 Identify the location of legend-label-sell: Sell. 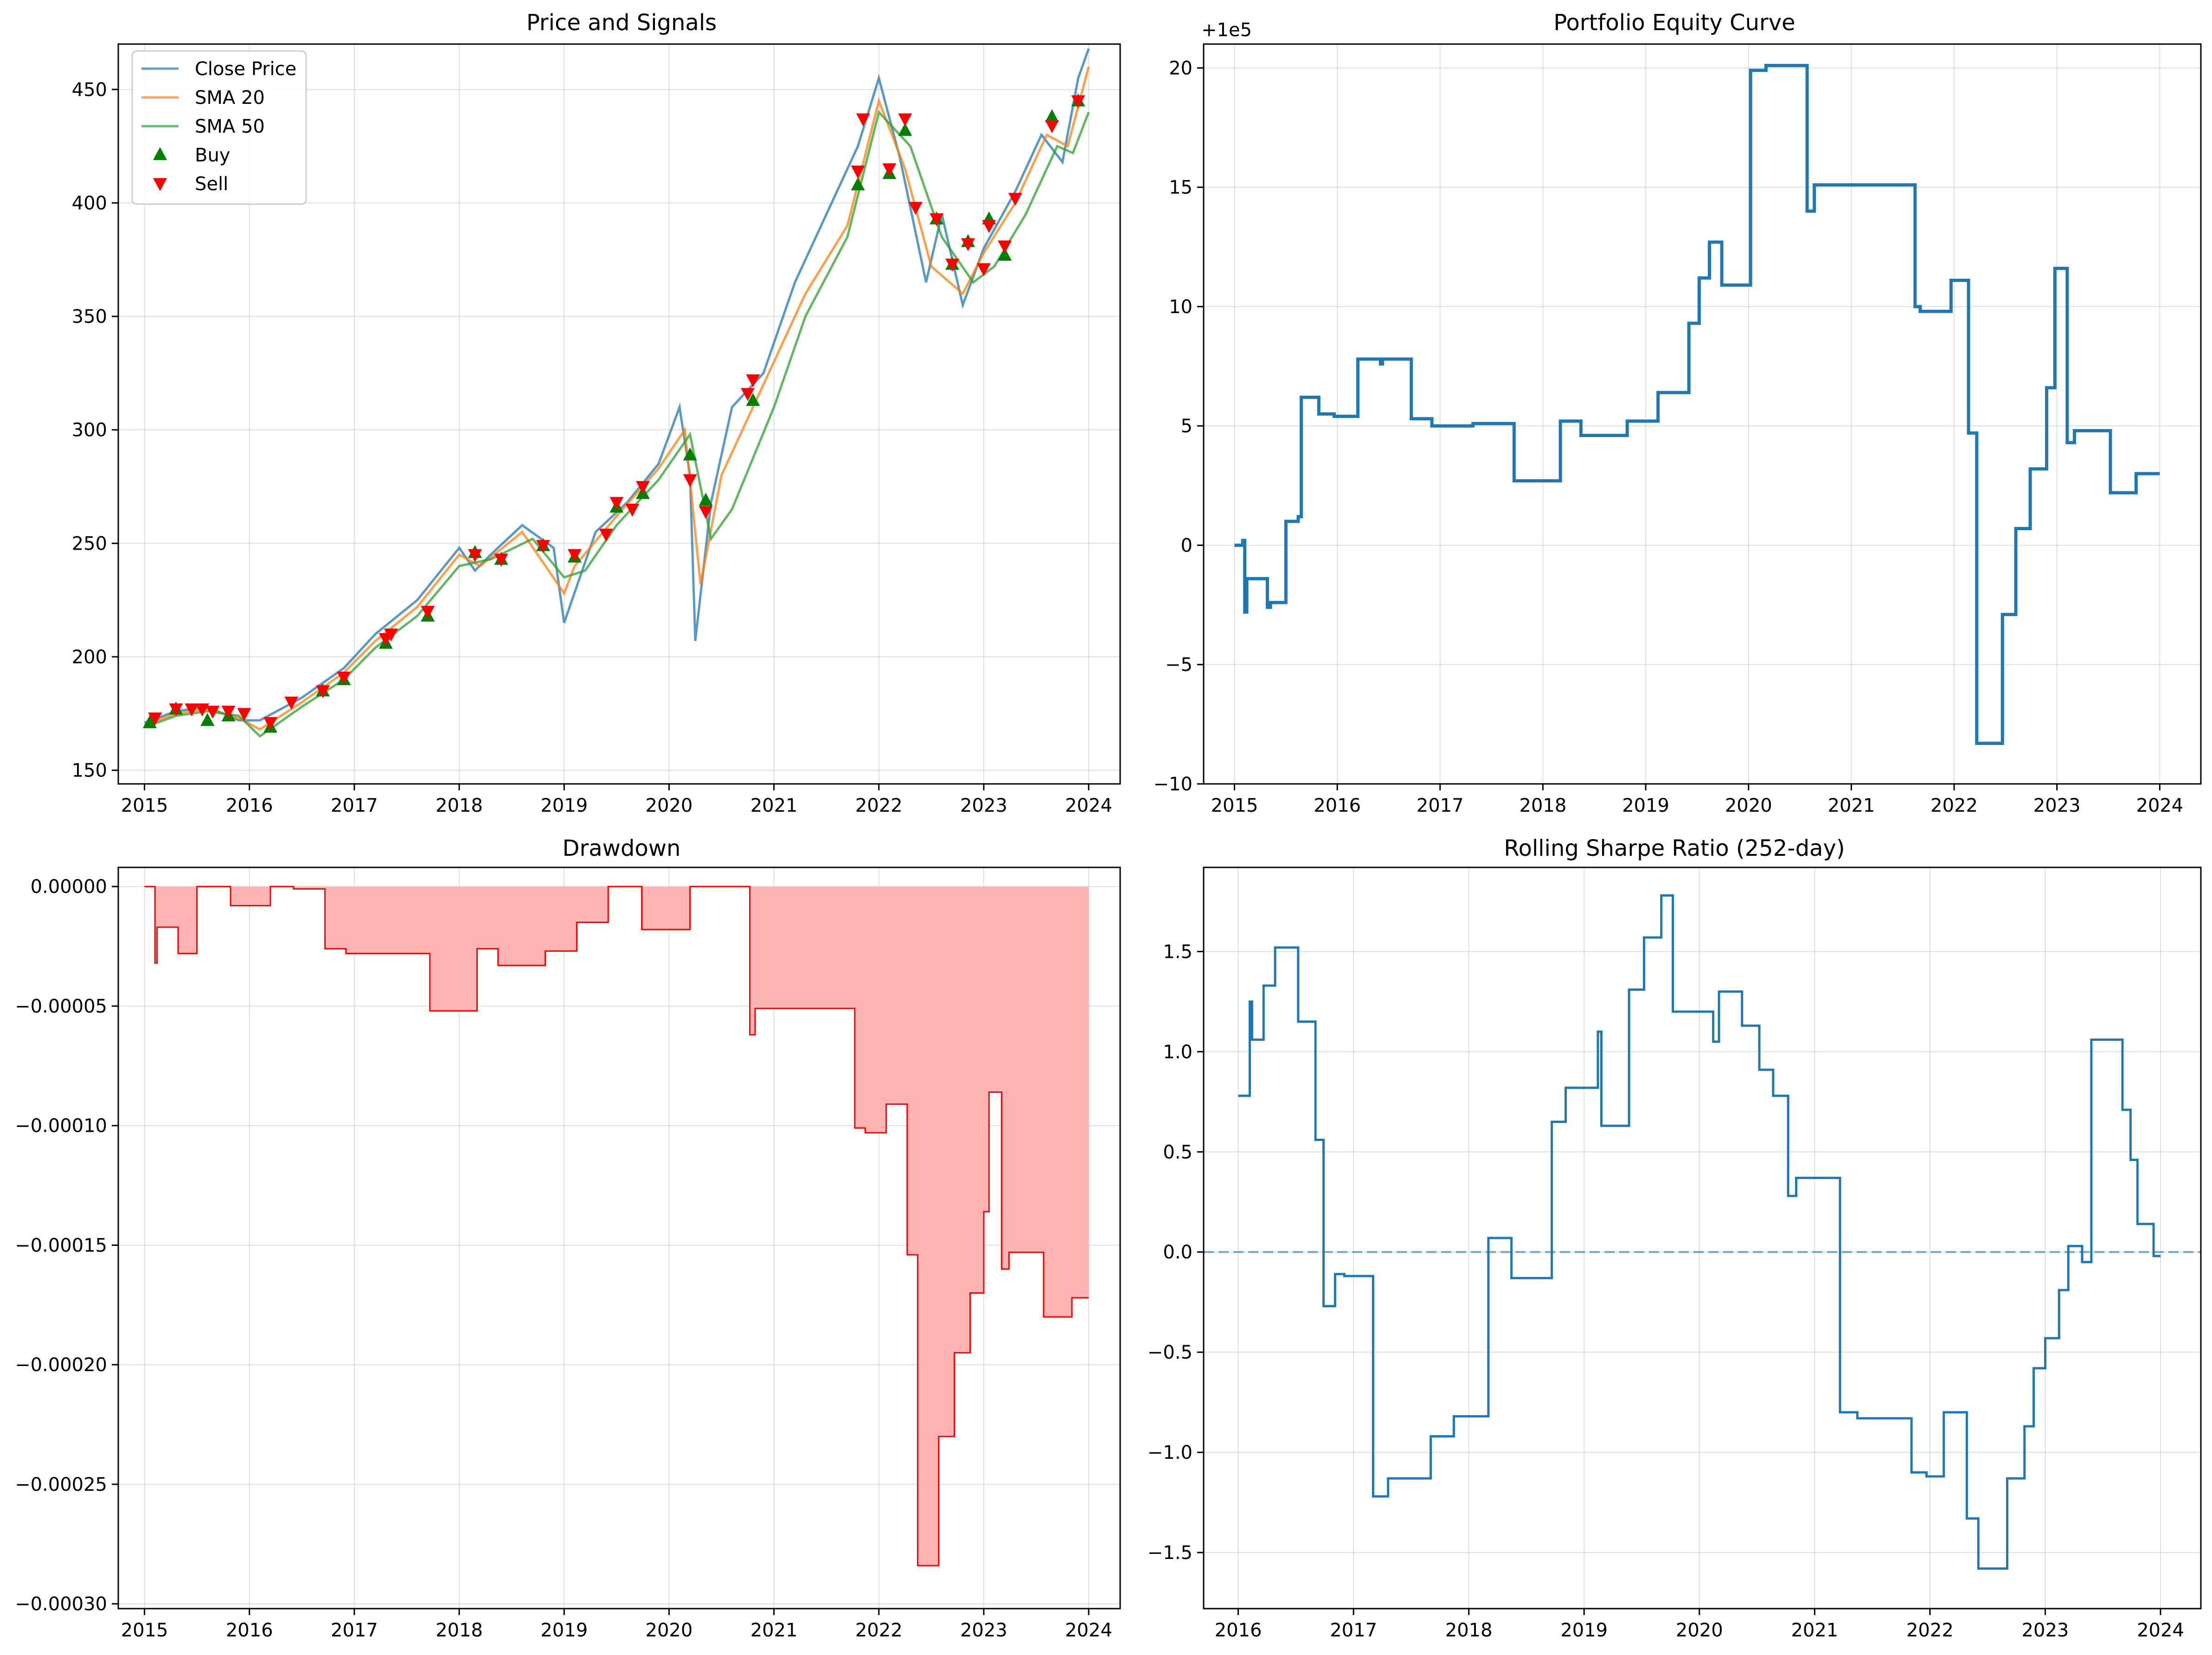
(212, 184).